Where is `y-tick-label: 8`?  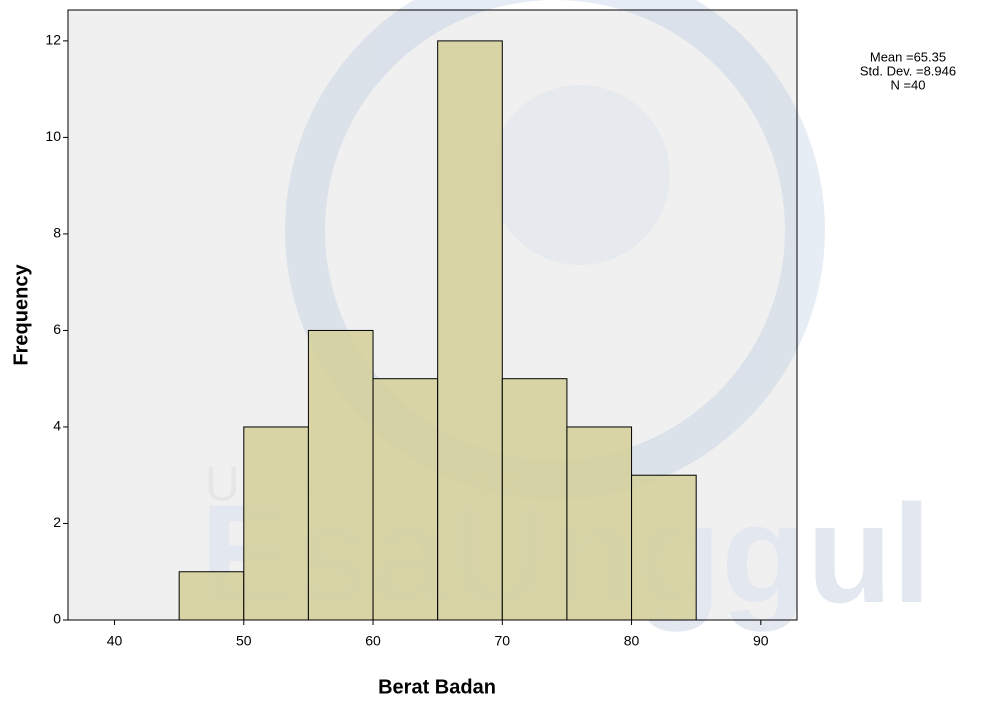 y-tick-label: 8 is located at coordinates (57, 233).